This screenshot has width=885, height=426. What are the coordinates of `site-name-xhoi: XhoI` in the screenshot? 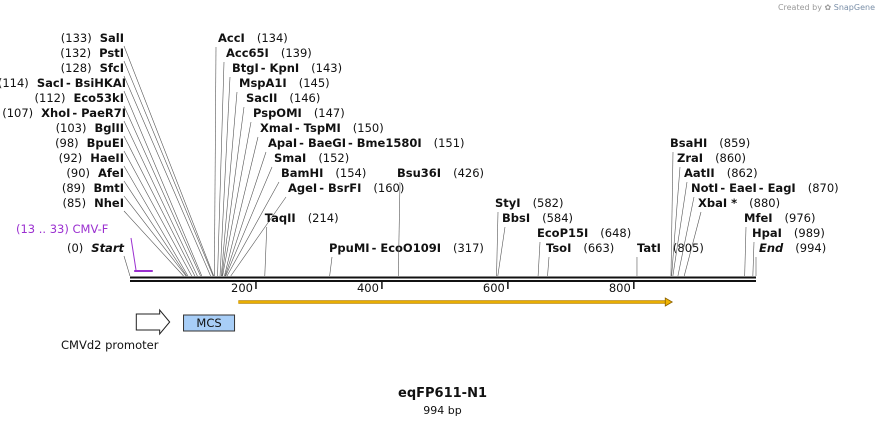 It's located at (55, 113).